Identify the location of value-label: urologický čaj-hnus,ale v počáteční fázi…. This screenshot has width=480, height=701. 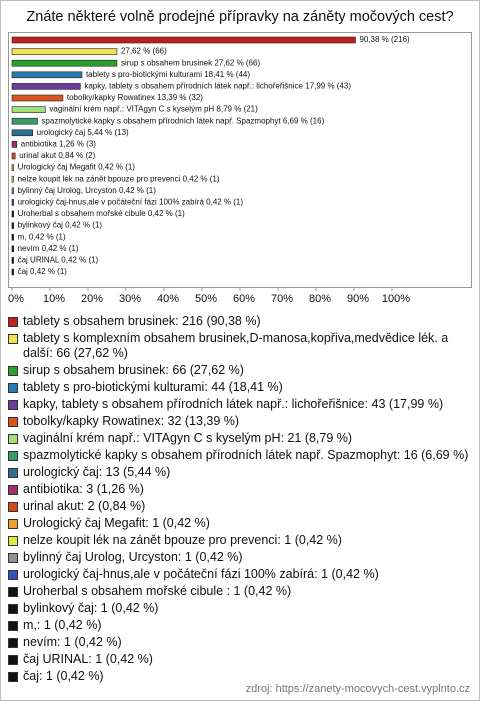
(131, 202).